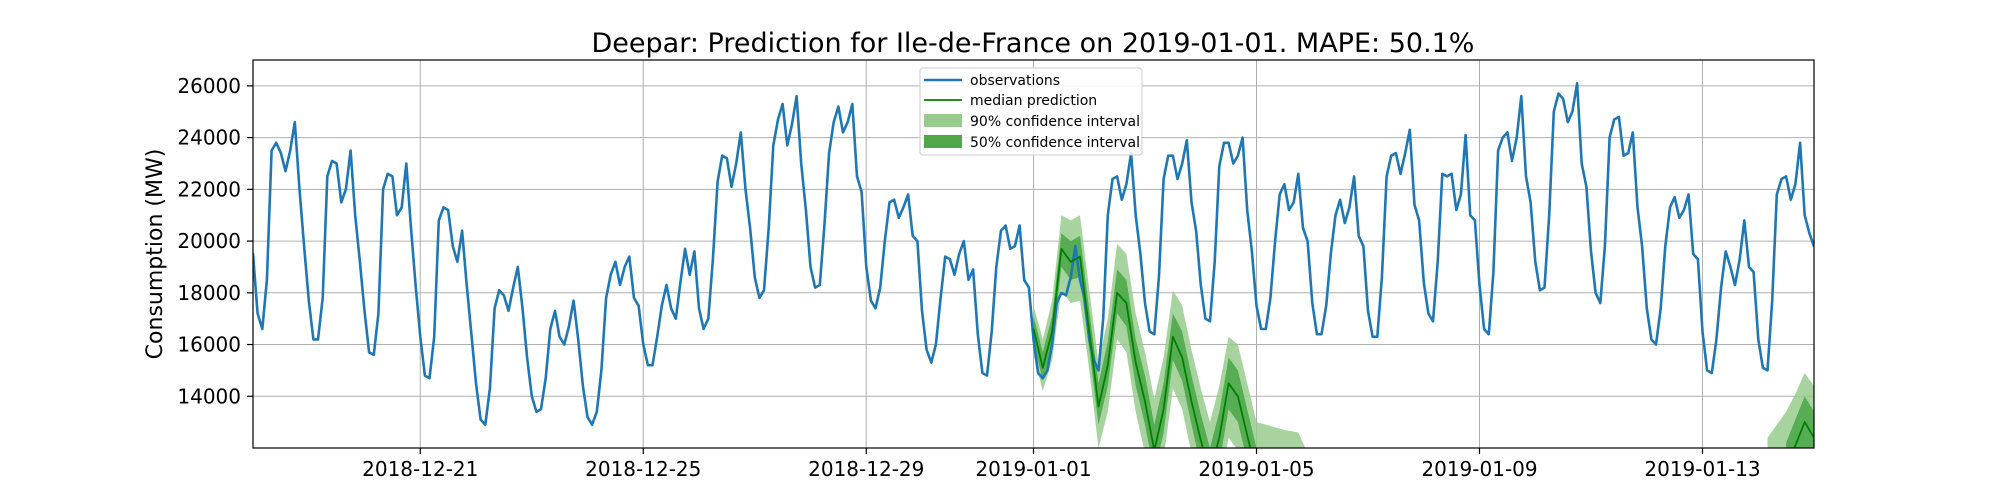  I want to click on x-tick-label-4: 2019-01-05, so click(1256, 469).